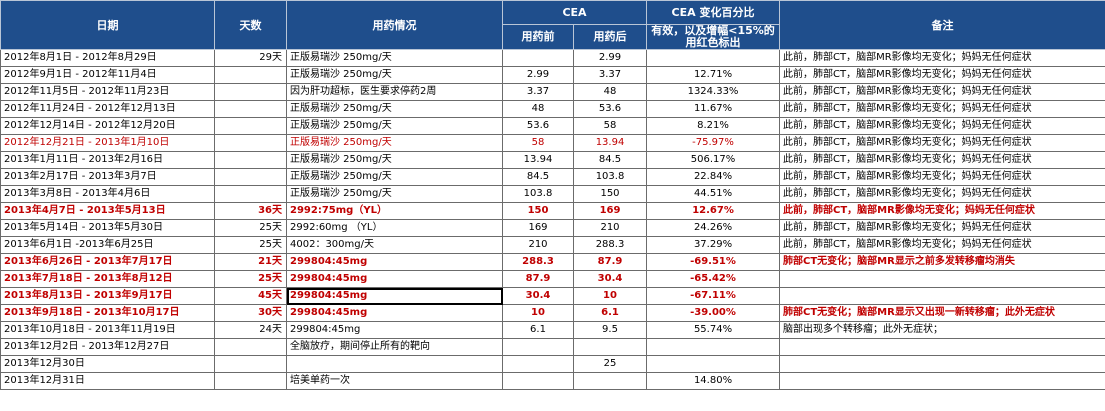 The width and height of the screenshot is (1105, 411). I want to click on cell-date: 2013年2月17日 - 2013年3月7日, so click(107, 177).